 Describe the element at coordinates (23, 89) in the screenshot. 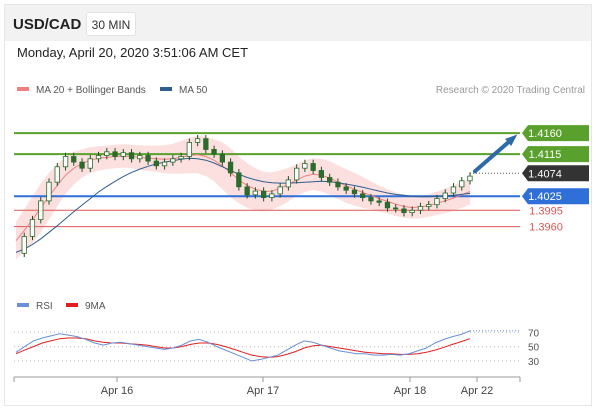

I see `ma20-swatch` at that location.